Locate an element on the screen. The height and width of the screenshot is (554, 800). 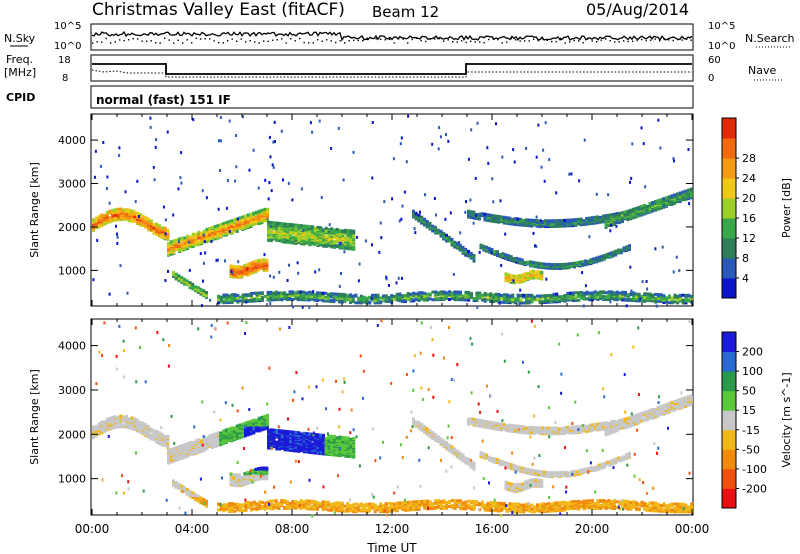
colorbar-tick-label: 4 is located at coordinates (745, 278).